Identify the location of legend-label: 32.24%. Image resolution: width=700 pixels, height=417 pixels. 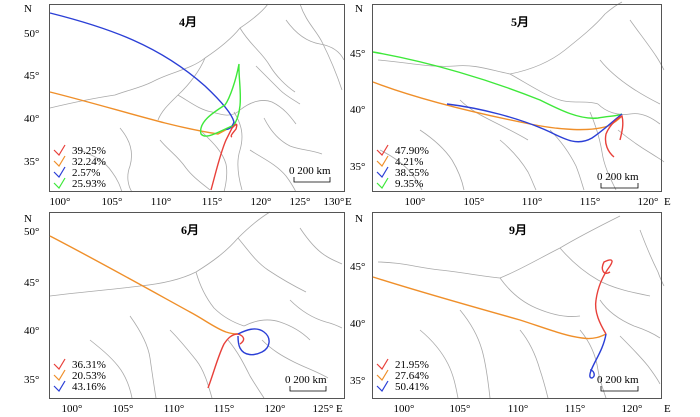
(89, 162).